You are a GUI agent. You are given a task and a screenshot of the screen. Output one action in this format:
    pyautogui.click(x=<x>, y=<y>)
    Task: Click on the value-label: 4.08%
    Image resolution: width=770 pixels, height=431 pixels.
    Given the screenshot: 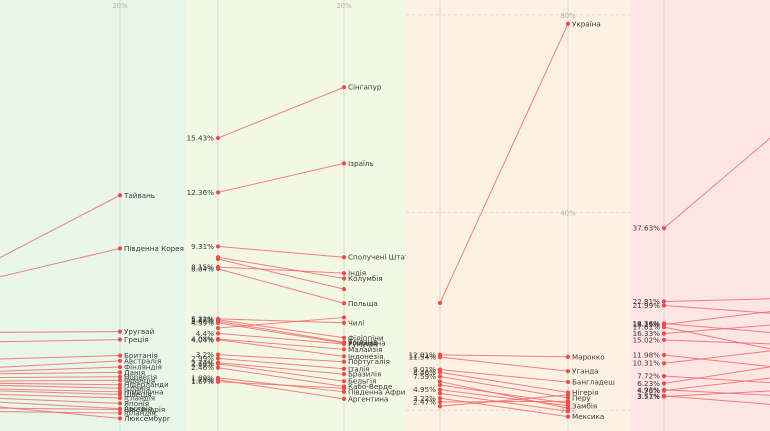 What is the action you would take?
    pyautogui.click(x=202, y=339)
    